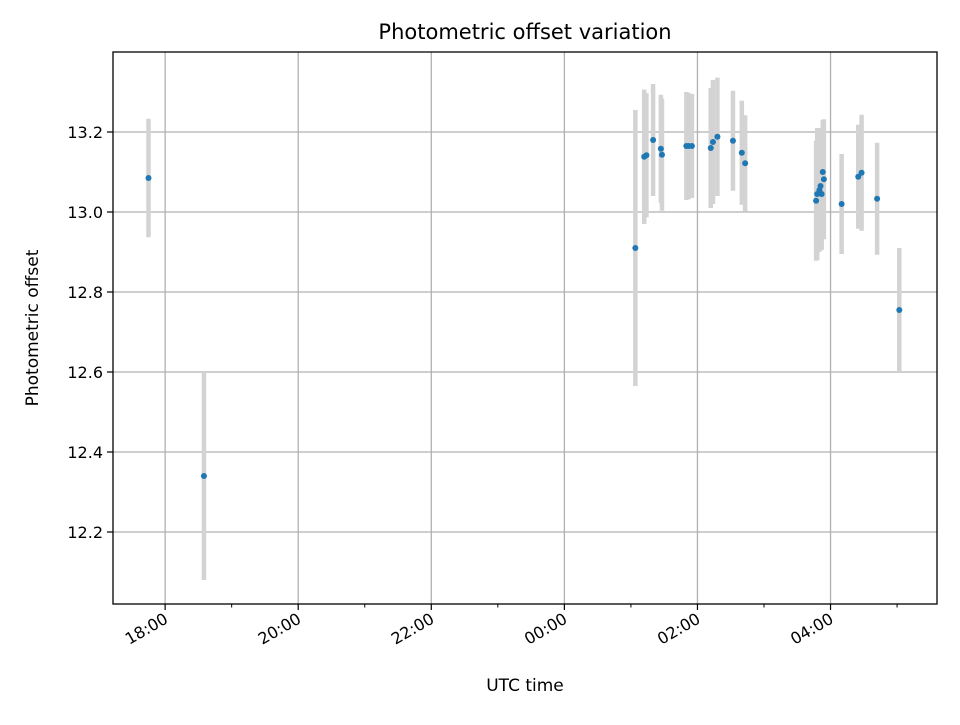  Describe the element at coordinates (85, 372) in the screenshot. I see `y-tick-label: 12.6` at that location.